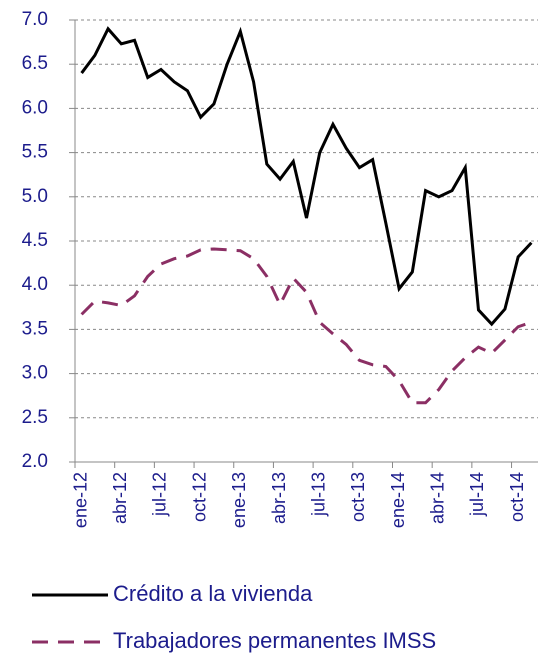 This screenshot has height=657, width=545. What do you see at coordinates (120, 498) in the screenshot?
I see `x-tick-label: abr-12` at bounding box center [120, 498].